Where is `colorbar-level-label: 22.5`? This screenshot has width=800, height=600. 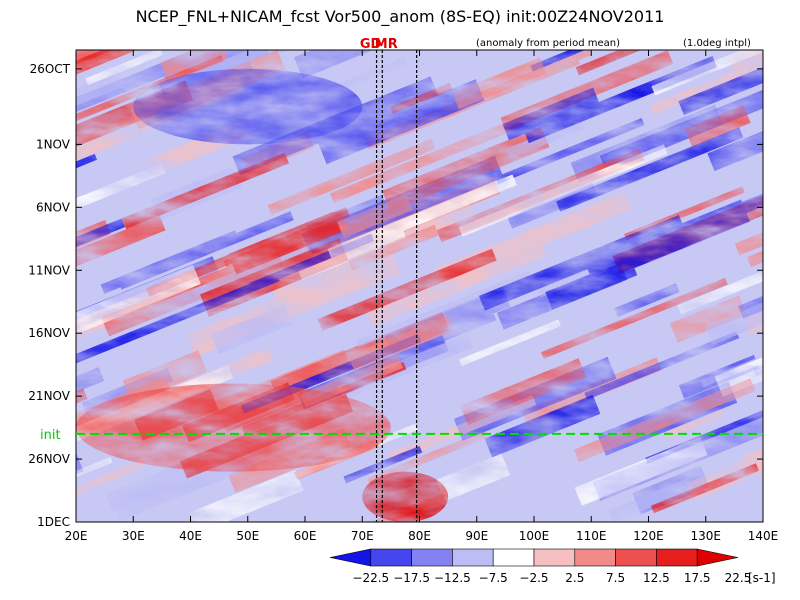 colorbar-level-label: 22.5 is located at coordinates (738, 578).